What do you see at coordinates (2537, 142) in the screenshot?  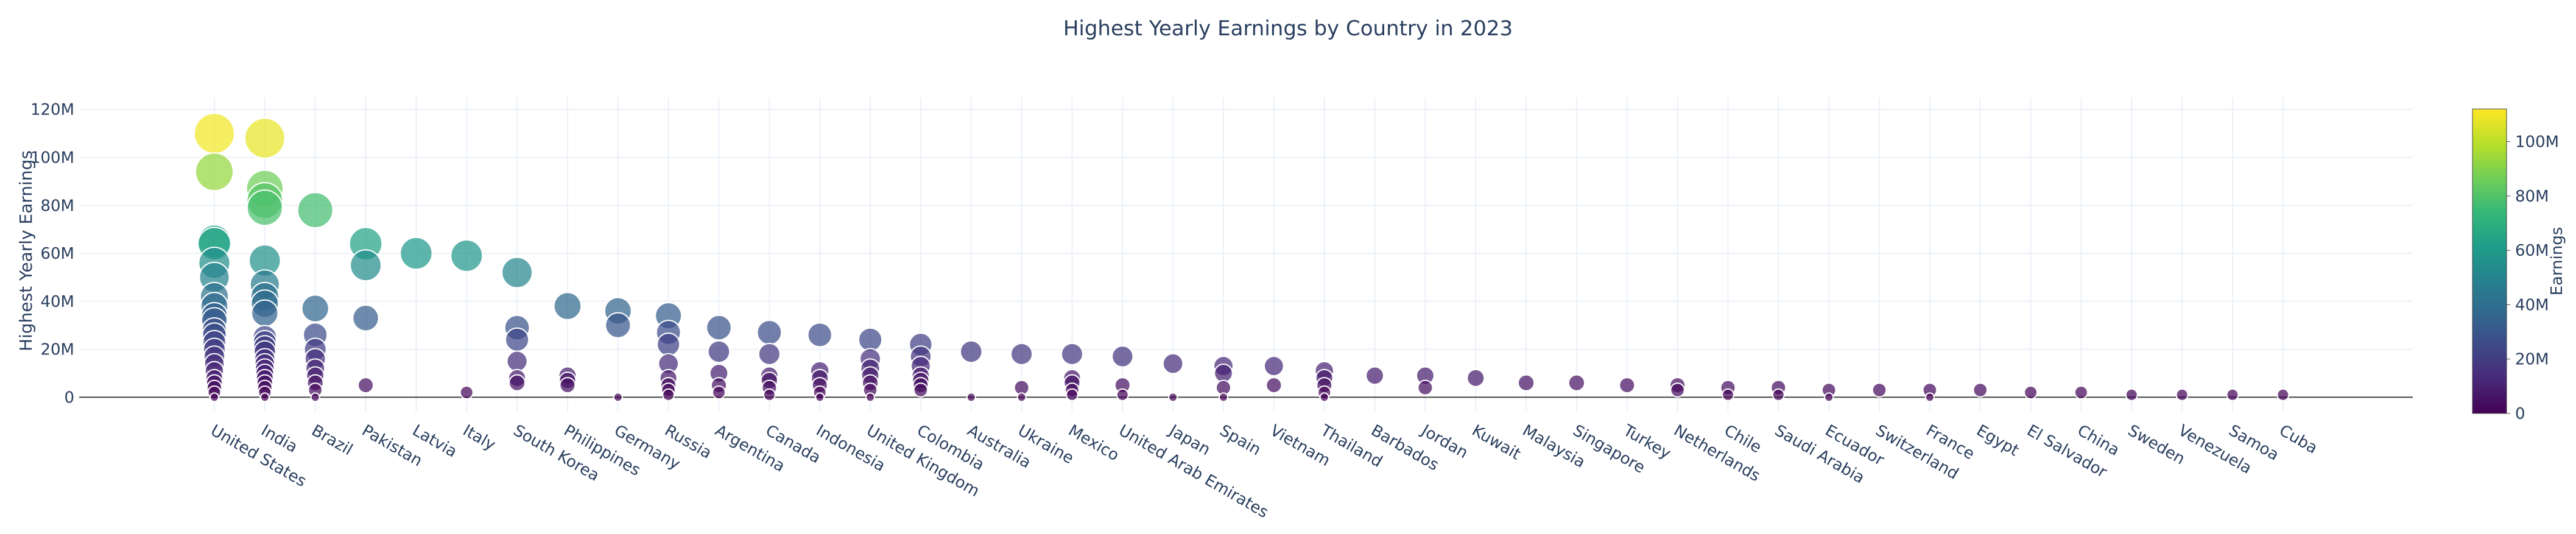 I see `colorbar-tick-label: 100M` at bounding box center [2537, 142].